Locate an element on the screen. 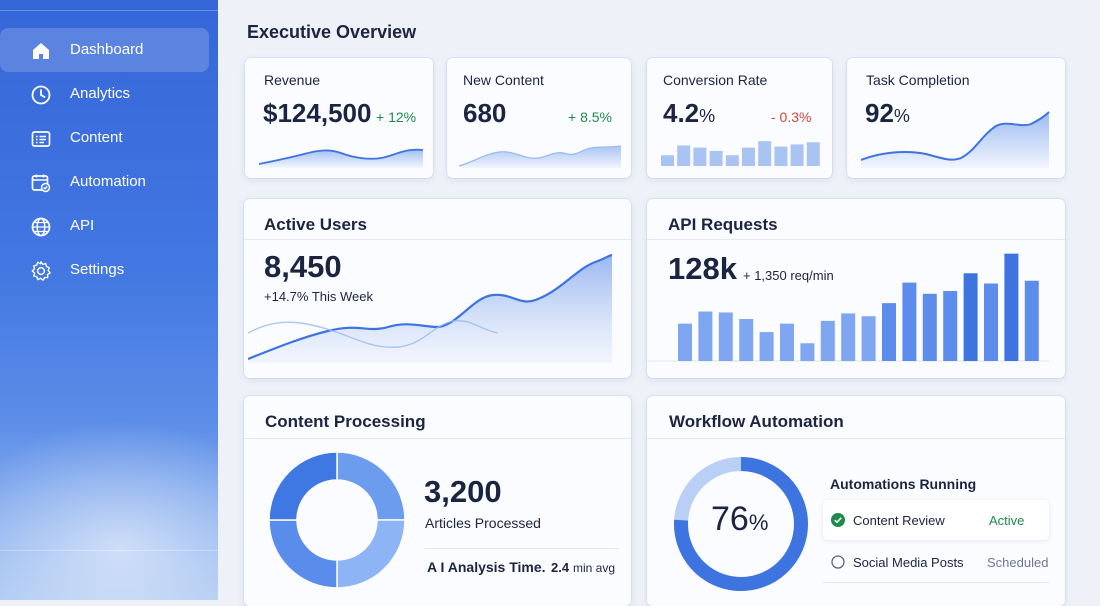  active-users-subtitle: +14.7% This Week is located at coordinates (318, 296).